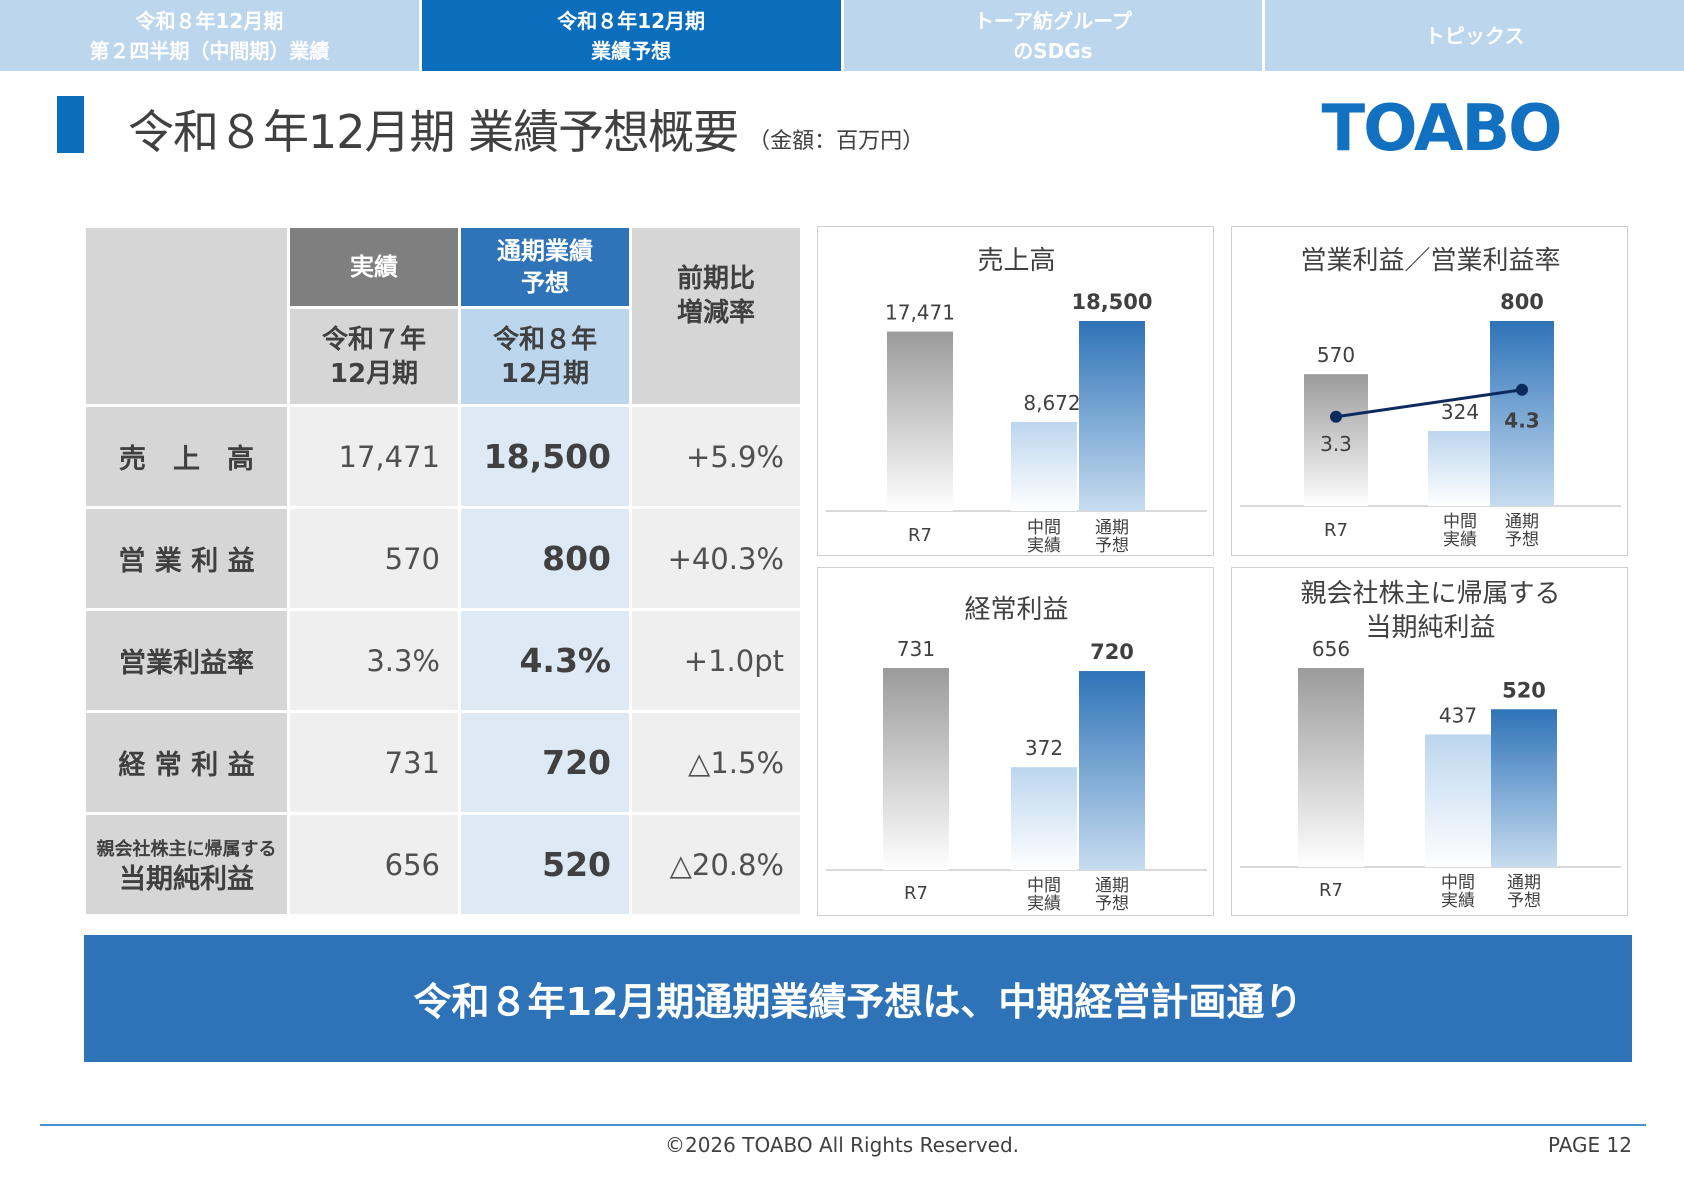 Image resolution: width=1684 pixels, height=1191 pixels. What do you see at coordinates (545, 762) in the screenshot?
I see `forecast-value: 720` at bounding box center [545, 762].